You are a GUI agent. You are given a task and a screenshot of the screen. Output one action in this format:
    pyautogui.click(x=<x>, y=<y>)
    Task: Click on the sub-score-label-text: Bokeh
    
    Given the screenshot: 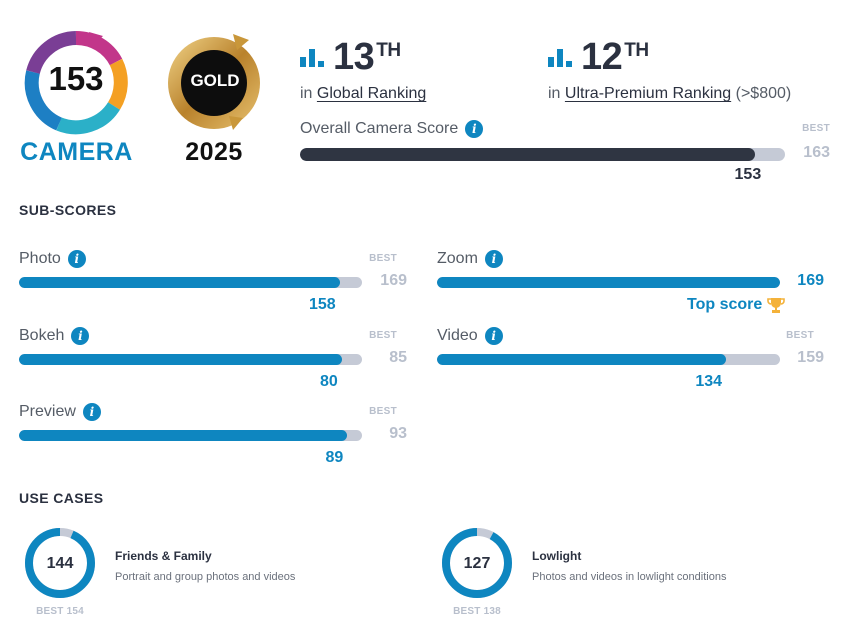 What is the action you would take?
    pyautogui.click(x=42, y=335)
    